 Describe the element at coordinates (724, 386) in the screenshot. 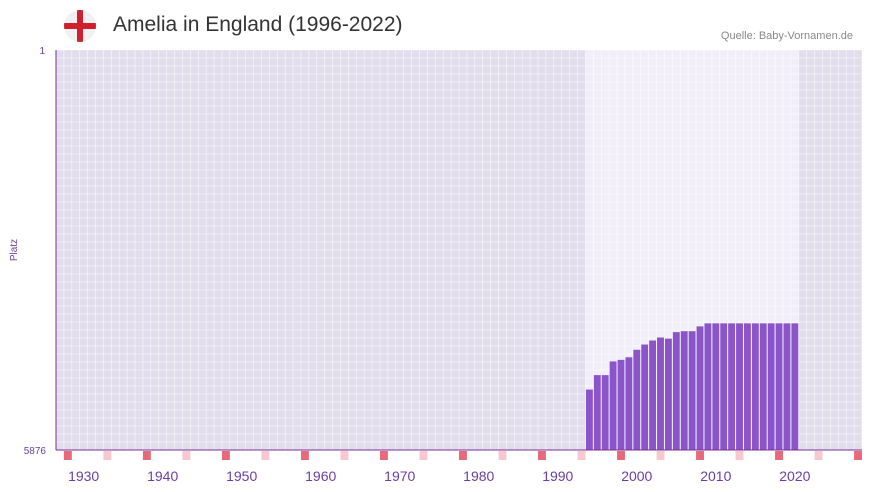

I see `bar-2011` at that location.